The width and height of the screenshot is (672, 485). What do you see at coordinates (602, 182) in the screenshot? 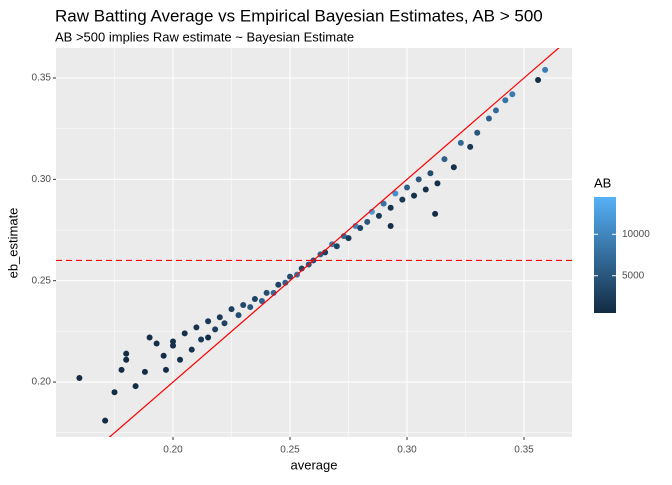
I see `legend-title: AB` at bounding box center [602, 182].